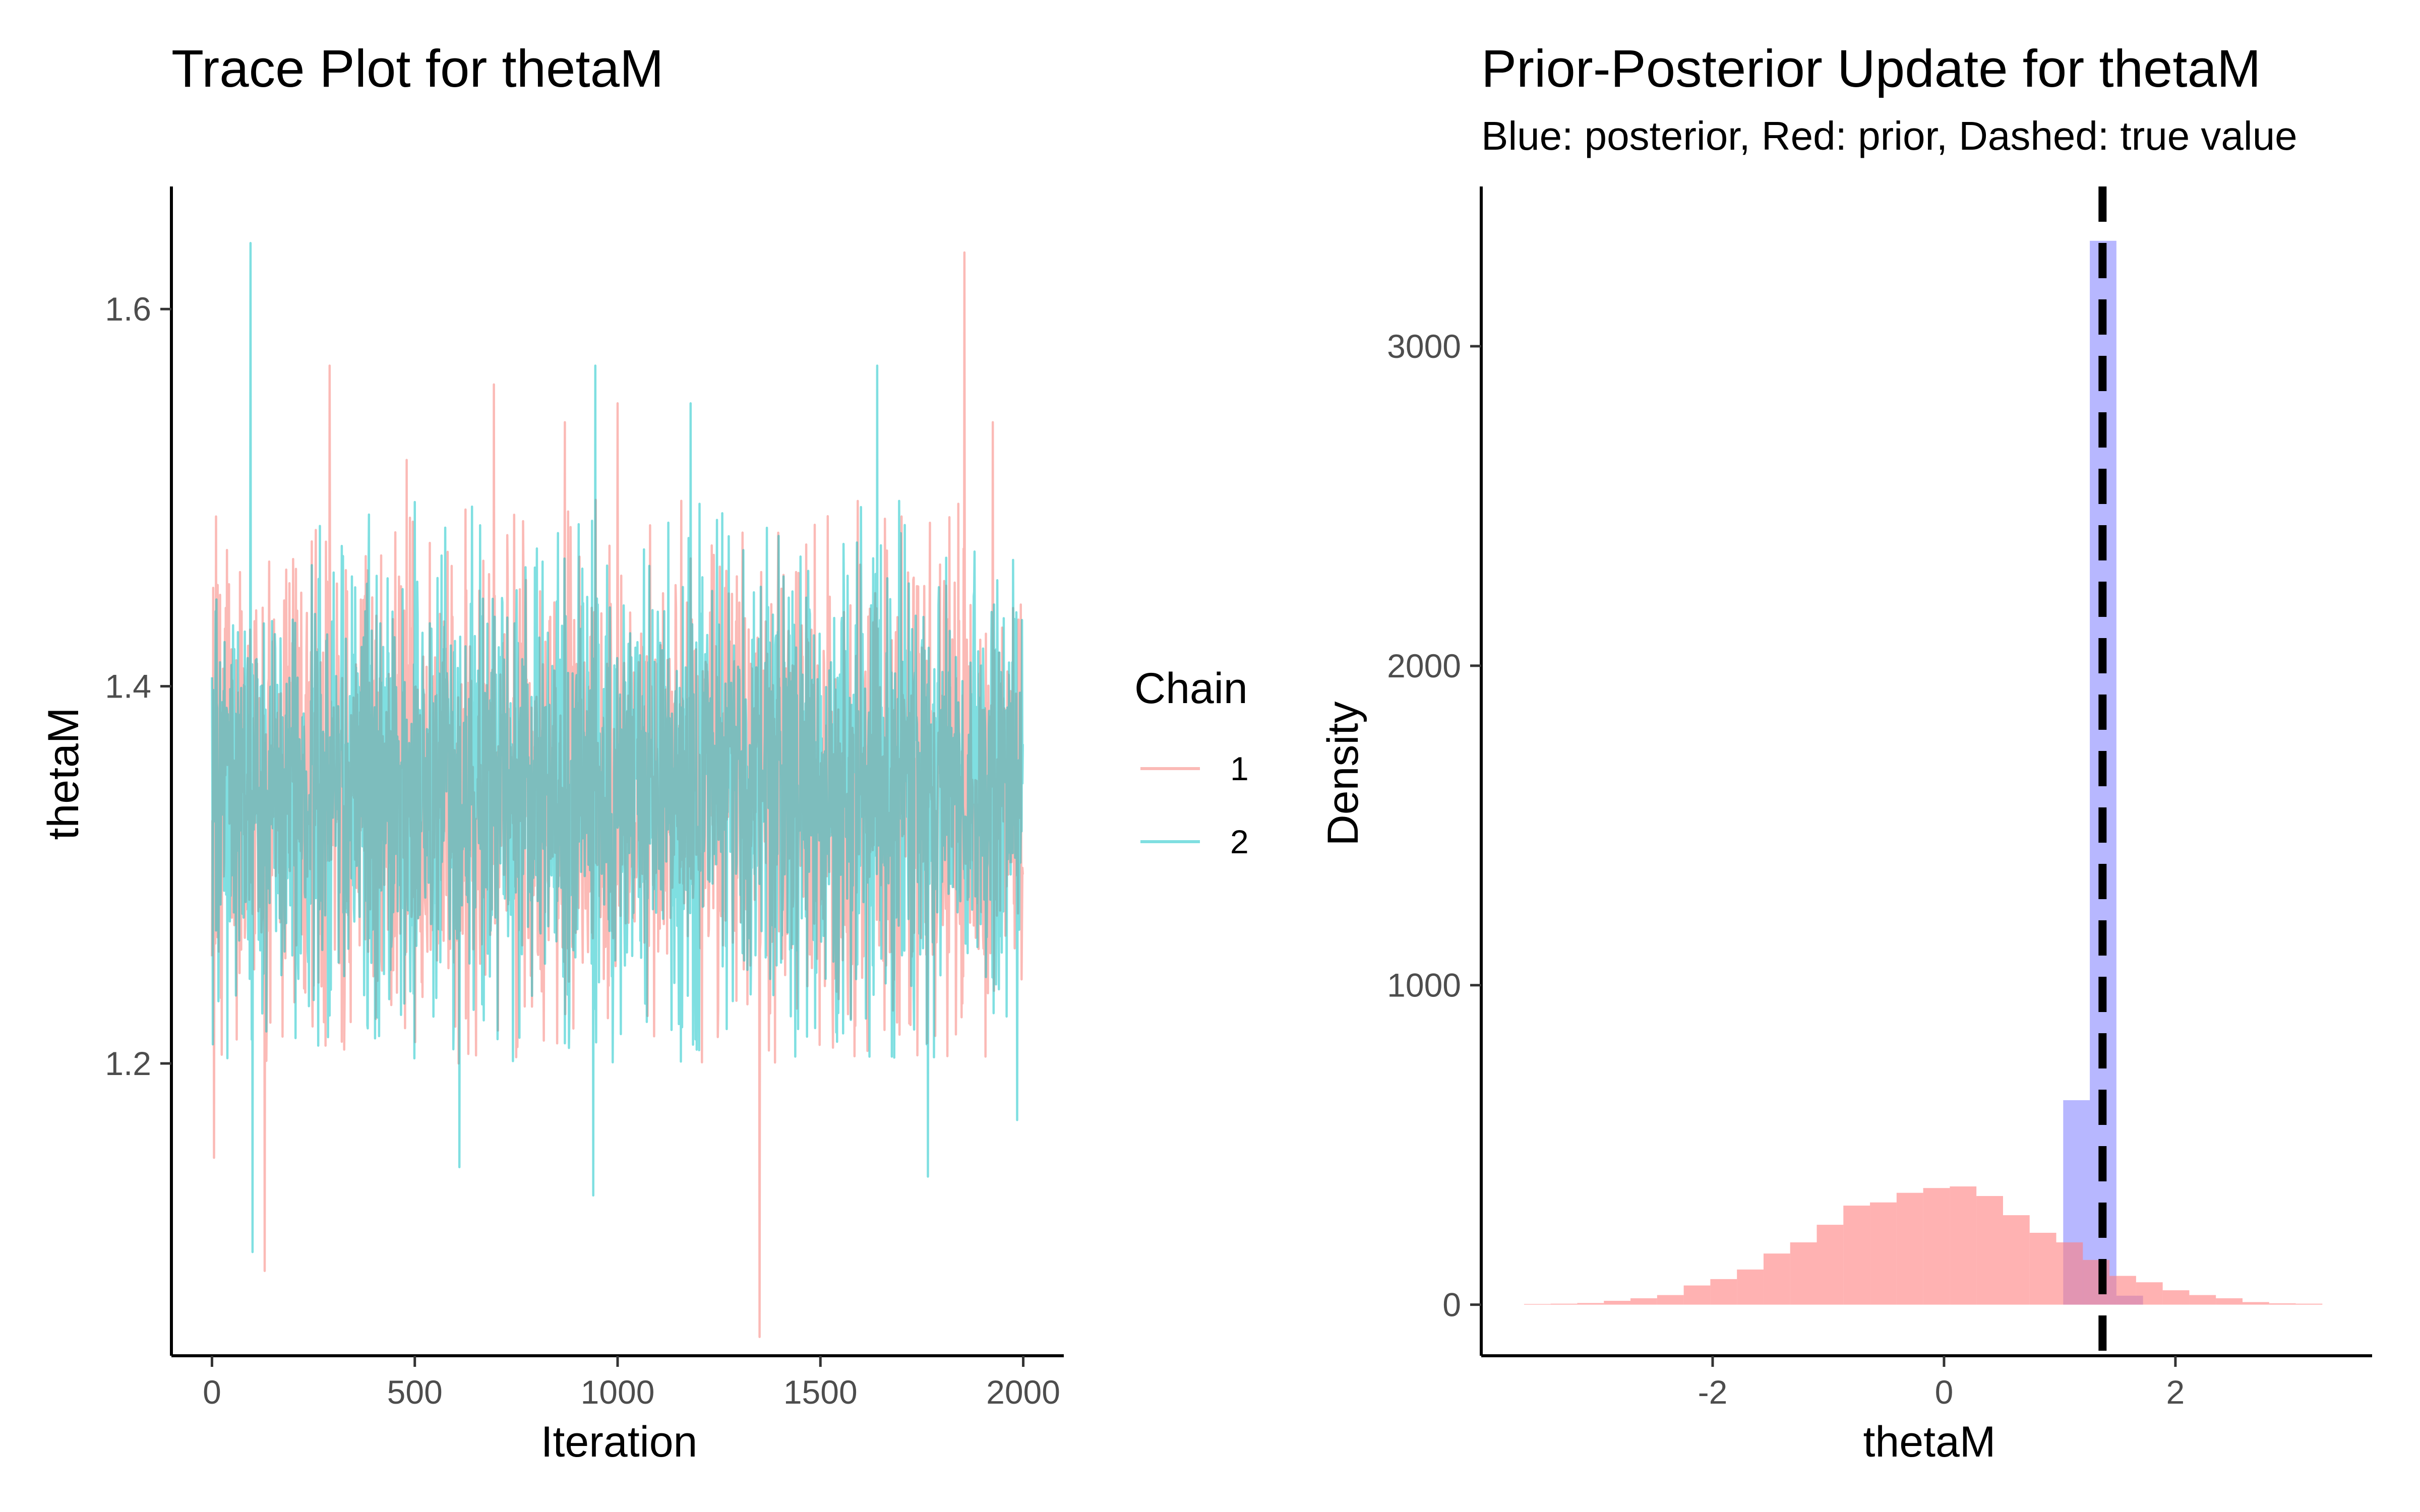 The height and width of the screenshot is (1512, 2420). Describe the element at coordinates (1023, 1392) in the screenshot. I see `trace-x-tick-label: 2000` at that location.